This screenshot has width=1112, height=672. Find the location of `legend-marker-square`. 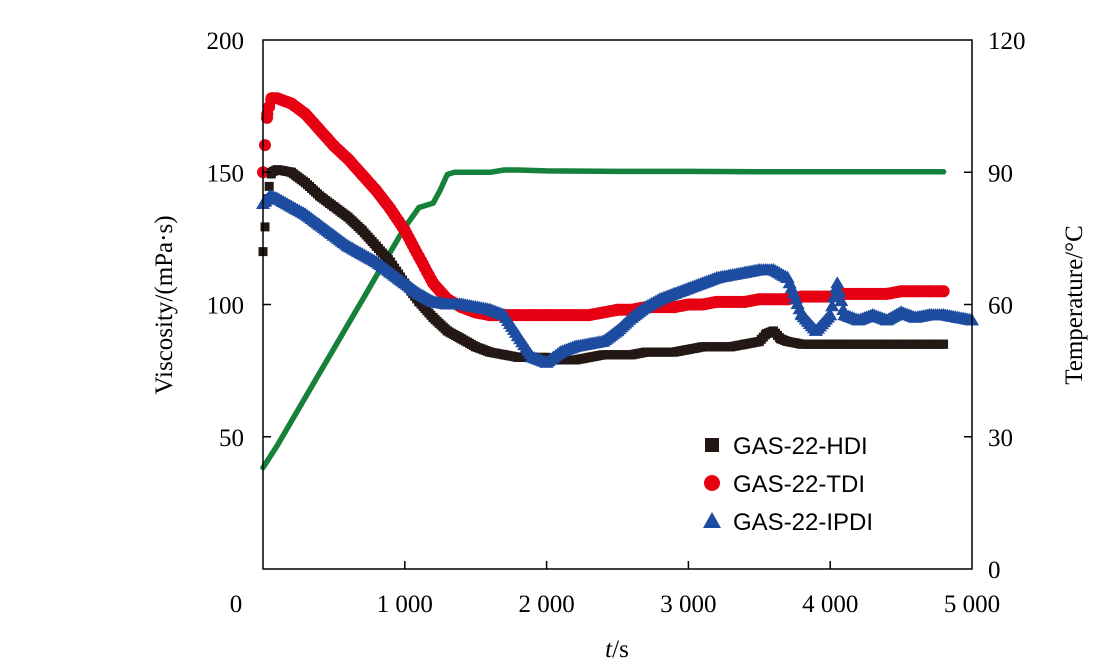

legend-marker-square is located at coordinates (712, 445).